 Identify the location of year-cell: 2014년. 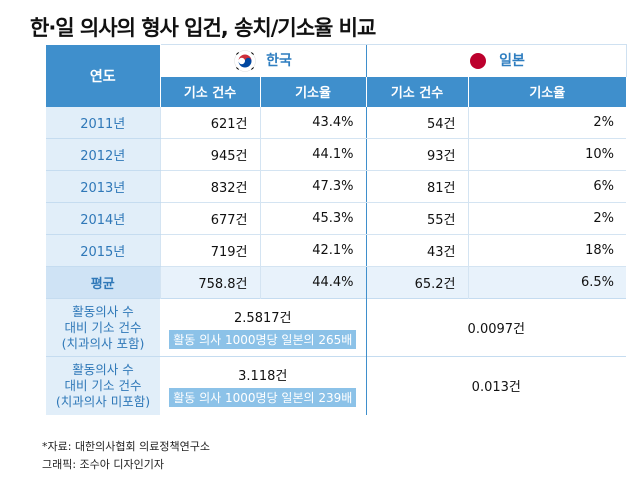
(103, 218).